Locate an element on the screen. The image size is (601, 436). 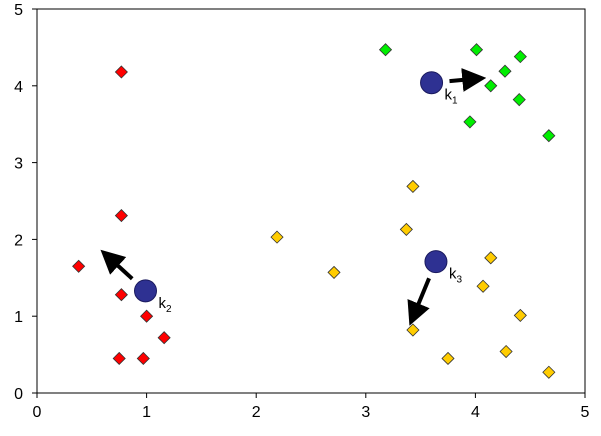
y-tick-label: 5 is located at coordinates (18, 10).